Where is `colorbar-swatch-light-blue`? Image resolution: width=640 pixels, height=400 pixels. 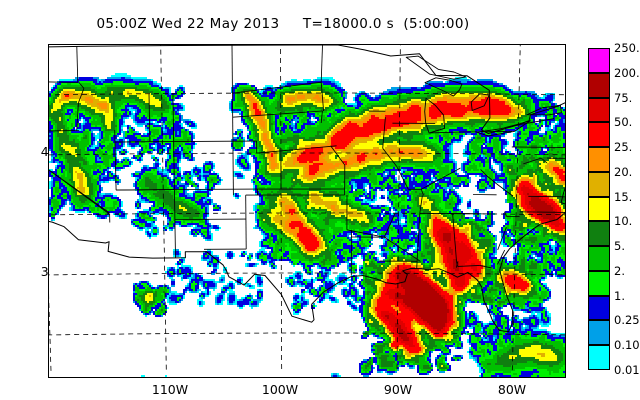 colorbar-swatch-light-blue is located at coordinates (599, 333).